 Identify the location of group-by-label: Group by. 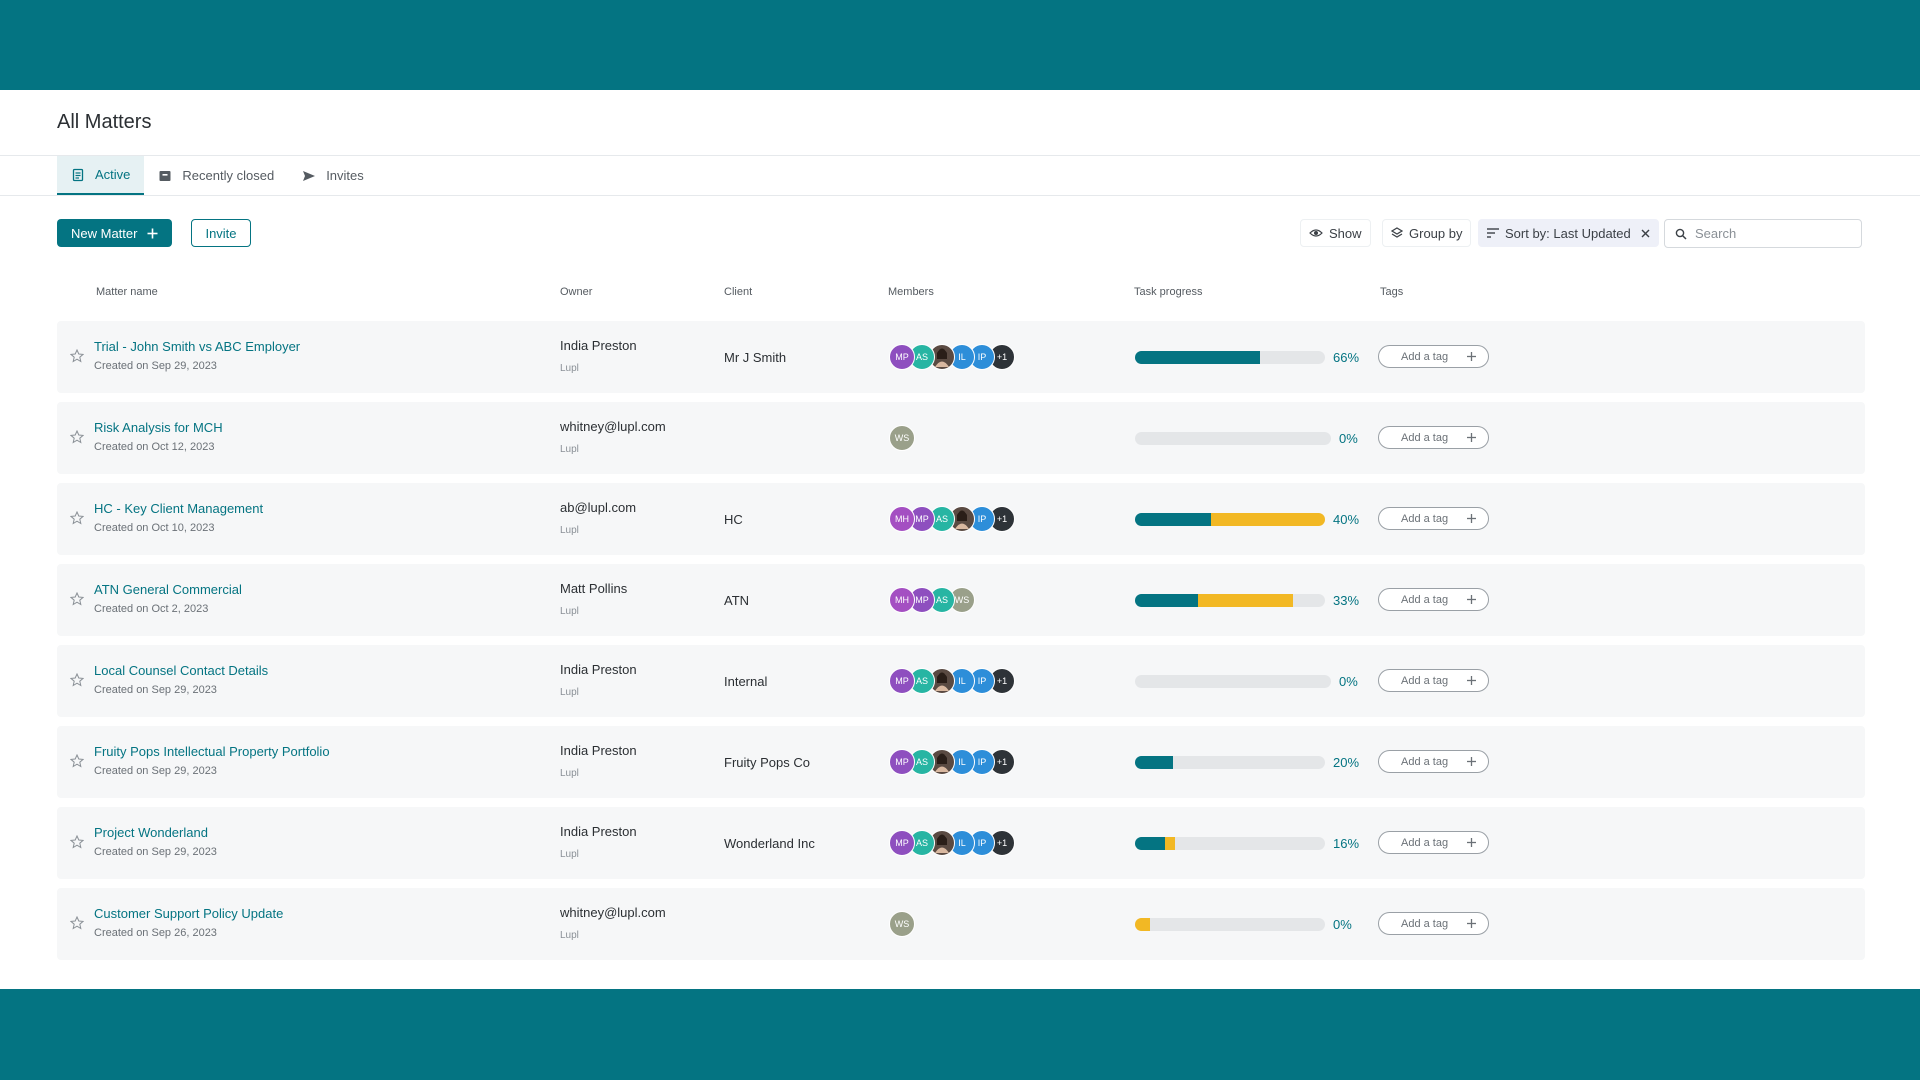
(1436, 233).